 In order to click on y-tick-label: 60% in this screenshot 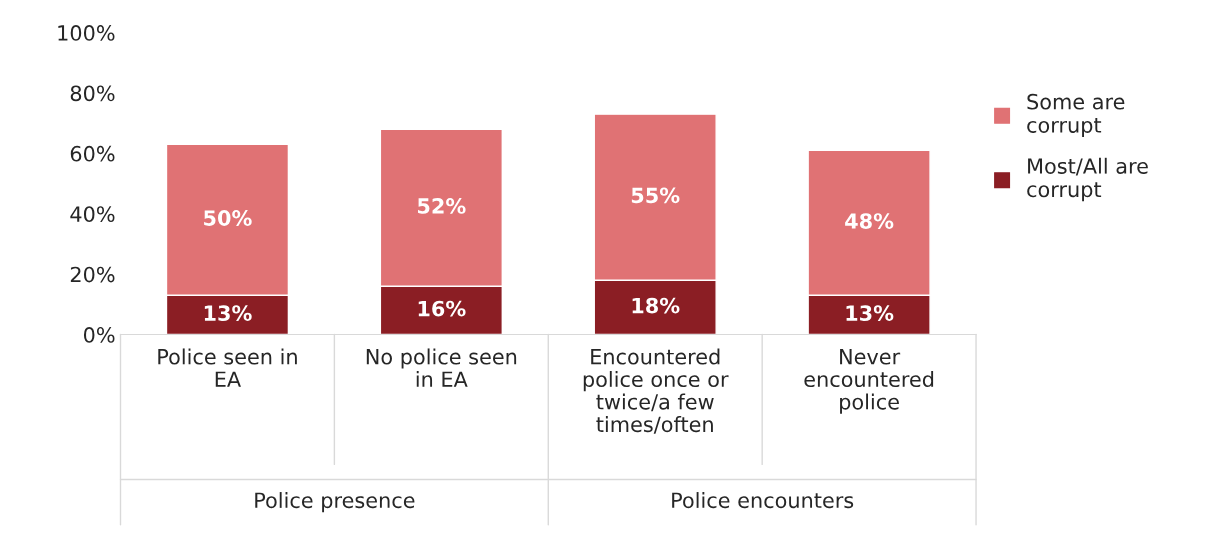, I will do `click(92, 153)`.